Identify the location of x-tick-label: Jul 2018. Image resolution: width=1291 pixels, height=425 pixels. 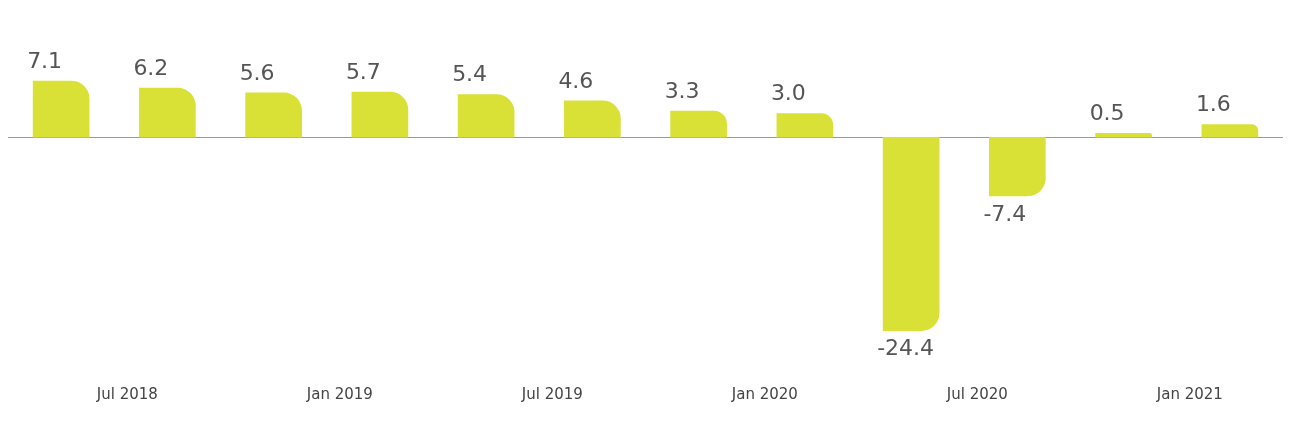
(126, 393).